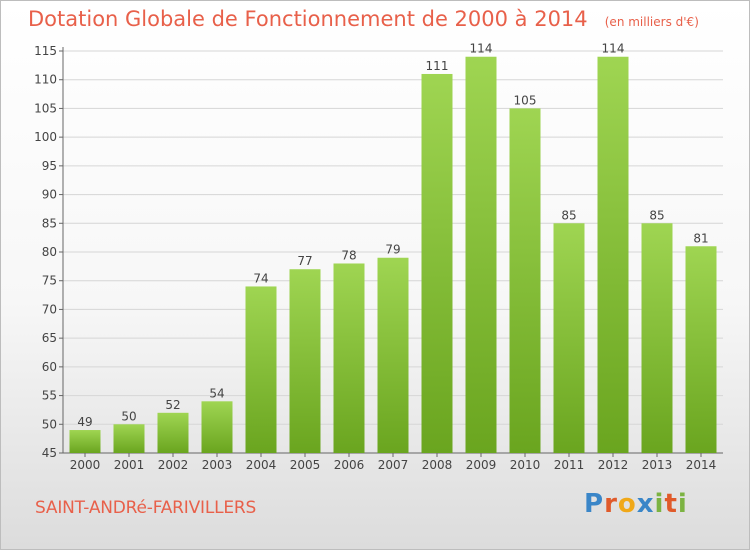 This screenshot has height=550, width=750. I want to click on bar-2002, so click(173, 432).